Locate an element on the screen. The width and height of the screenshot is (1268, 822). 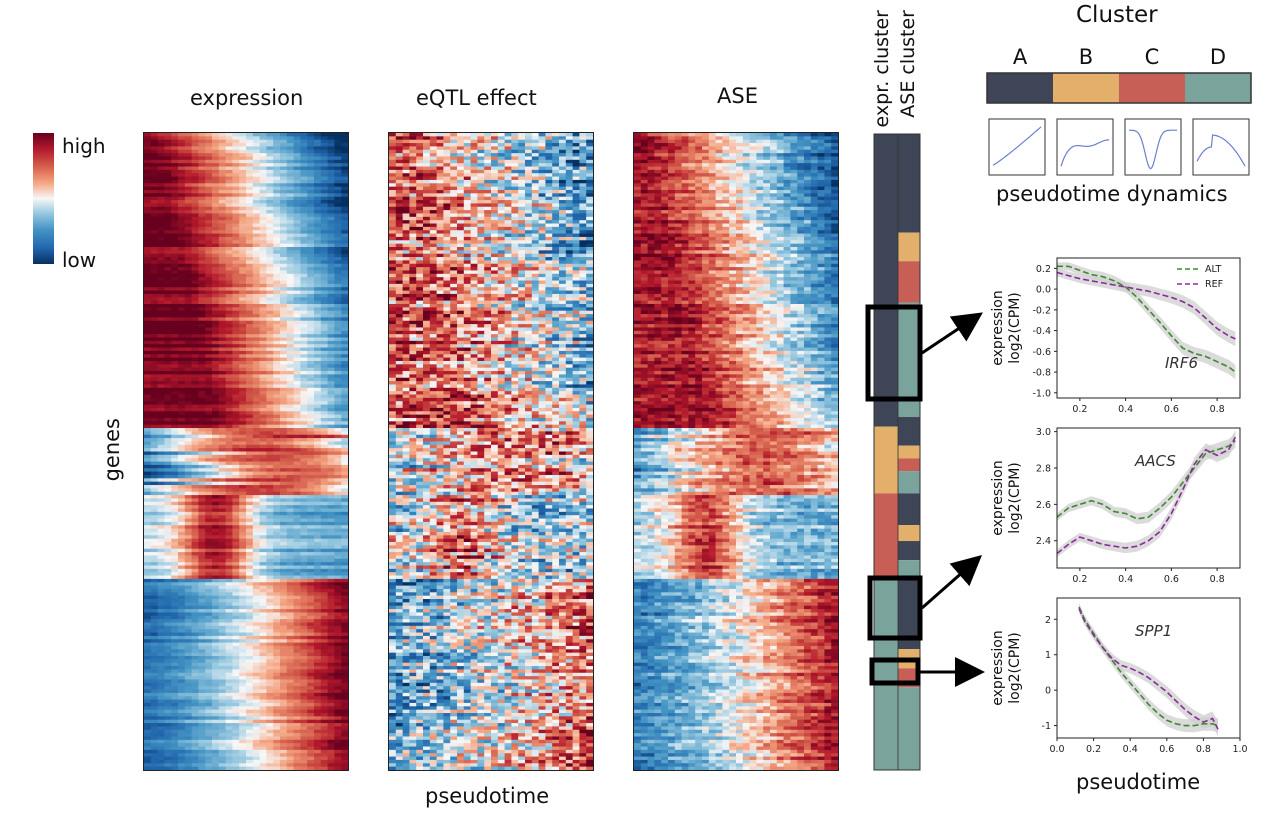
y-tick-label: -0.2 is located at coordinates (1041, 310).